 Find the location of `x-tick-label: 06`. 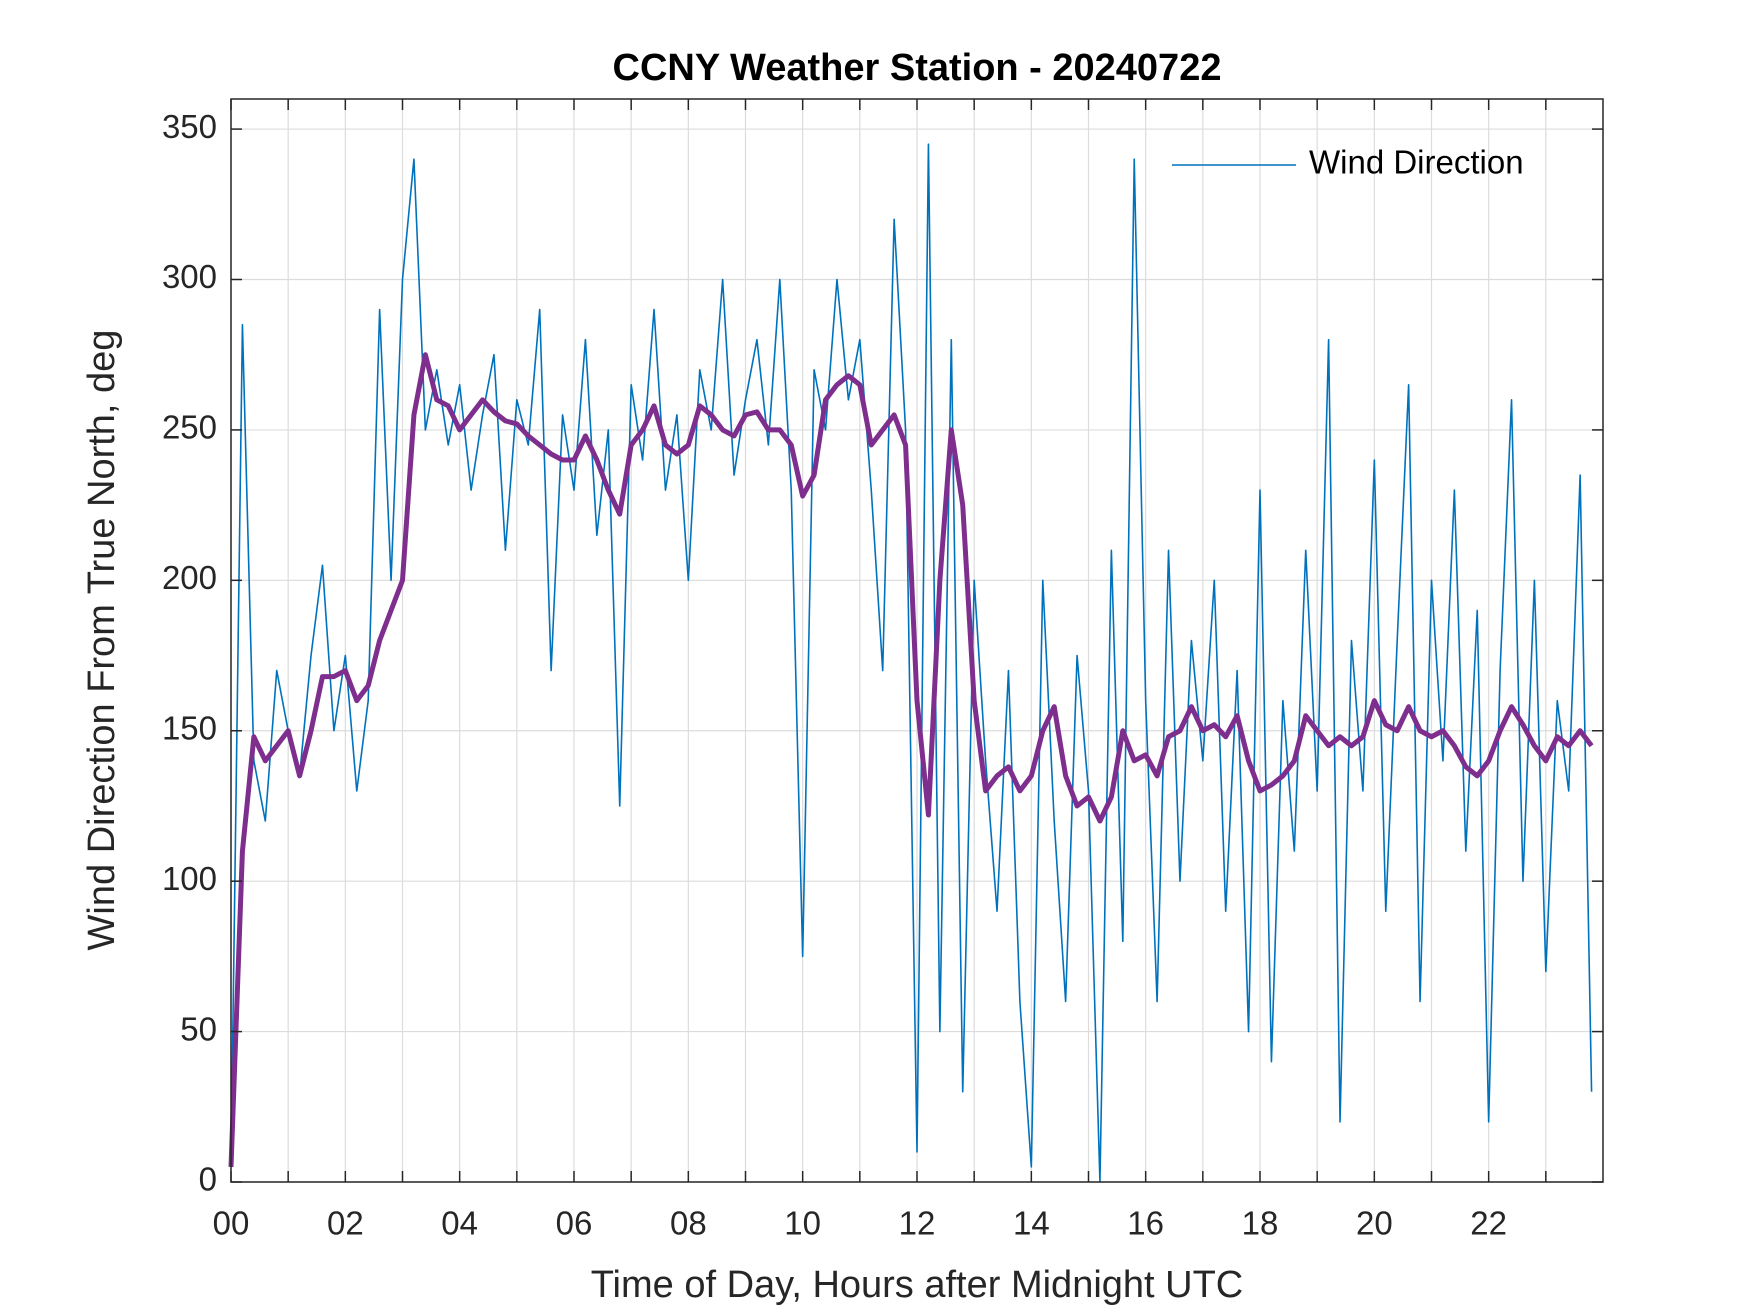

x-tick-label: 06 is located at coordinates (574, 1223).